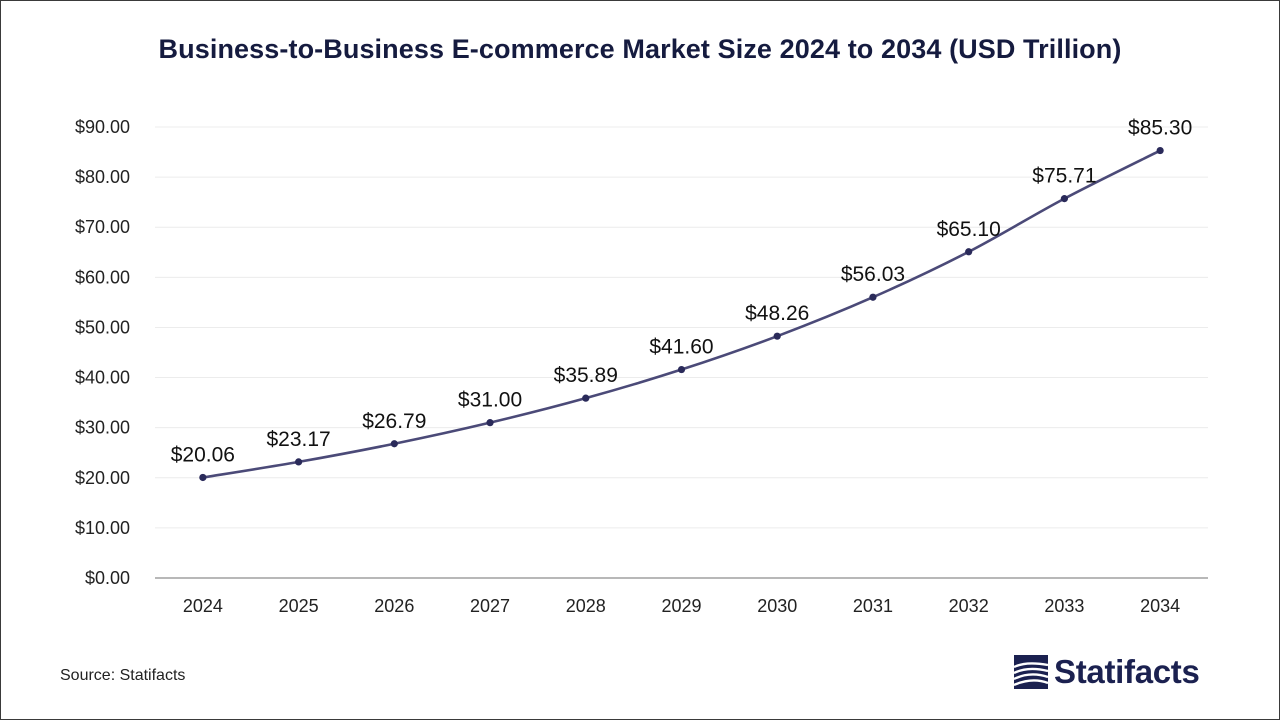 The height and width of the screenshot is (720, 1280). What do you see at coordinates (394, 606) in the screenshot?
I see `x-tick-label: 2026` at bounding box center [394, 606].